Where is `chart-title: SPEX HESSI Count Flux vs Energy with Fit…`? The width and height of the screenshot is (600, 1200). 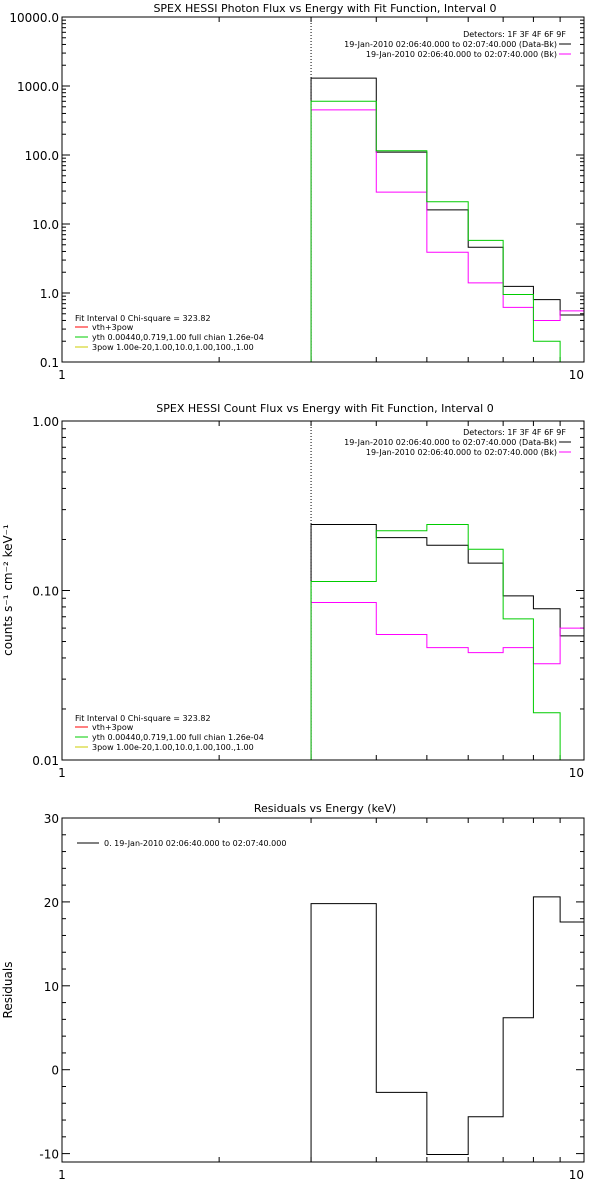
chart-title: SPEX HESSI Count Flux vs Energy with Fit… is located at coordinates (324, 408).